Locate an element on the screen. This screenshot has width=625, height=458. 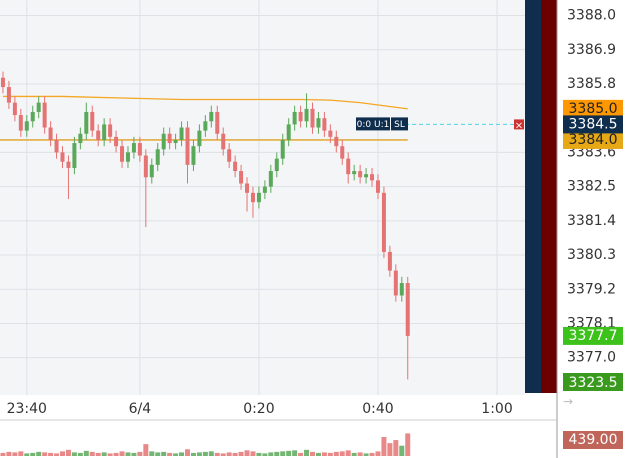
y-tick-label: 3377.0 is located at coordinates (591, 358).